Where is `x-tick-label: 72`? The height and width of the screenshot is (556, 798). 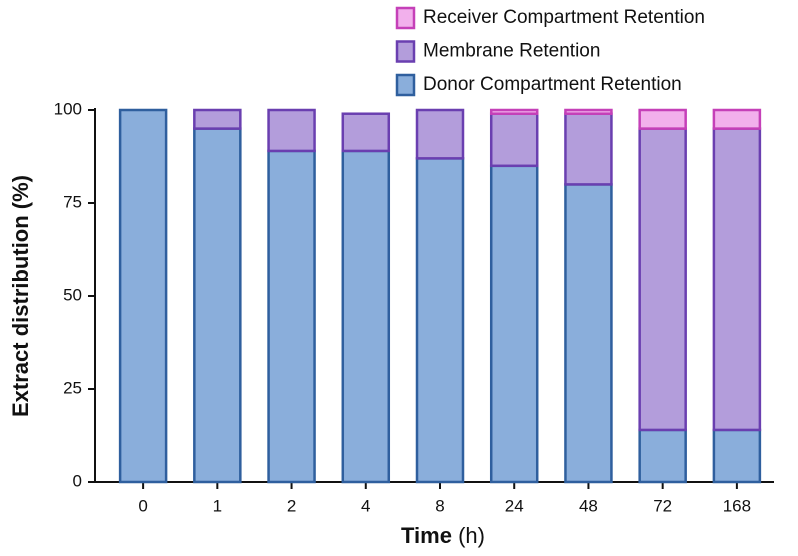
x-tick-label: 72 is located at coordinates (662, 505).